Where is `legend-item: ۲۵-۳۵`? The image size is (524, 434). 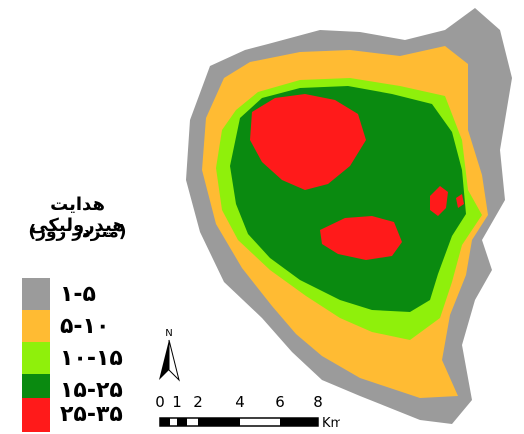
legend-item: ۲۵-۳۵ is located at coordinates (92, 415).